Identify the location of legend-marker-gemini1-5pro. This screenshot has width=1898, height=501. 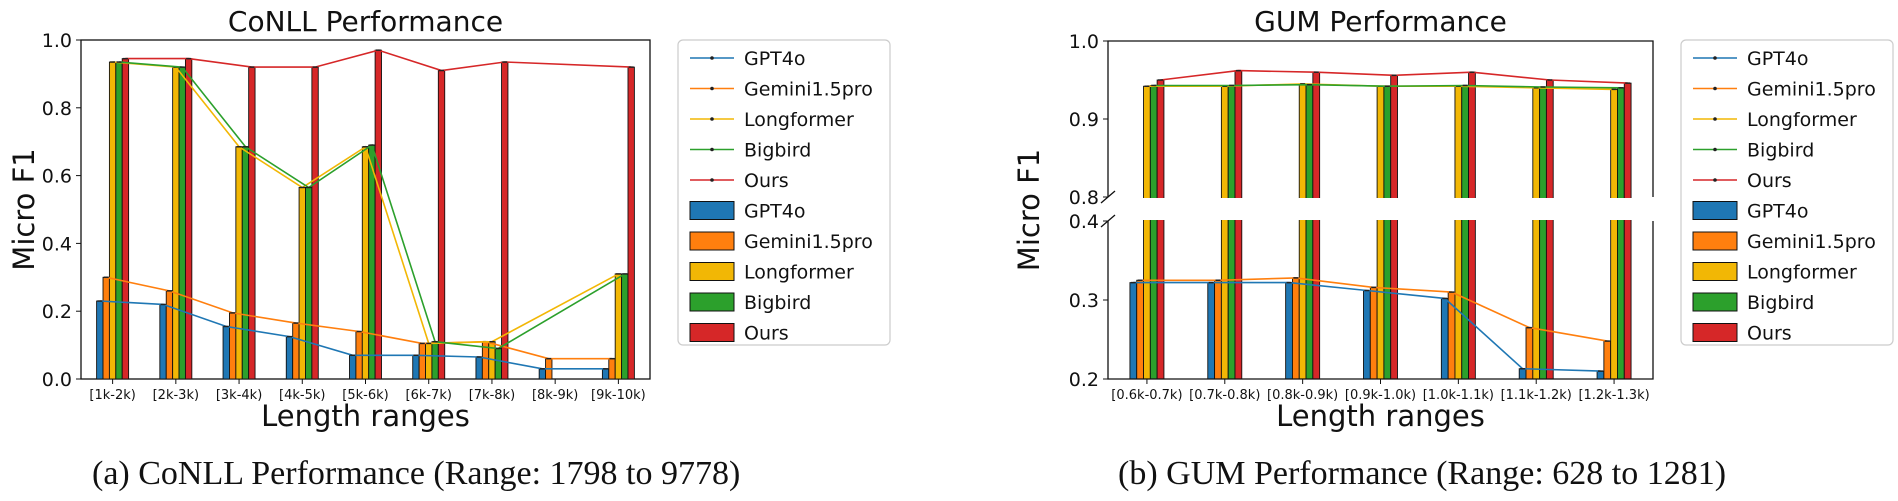
(1715, 88).